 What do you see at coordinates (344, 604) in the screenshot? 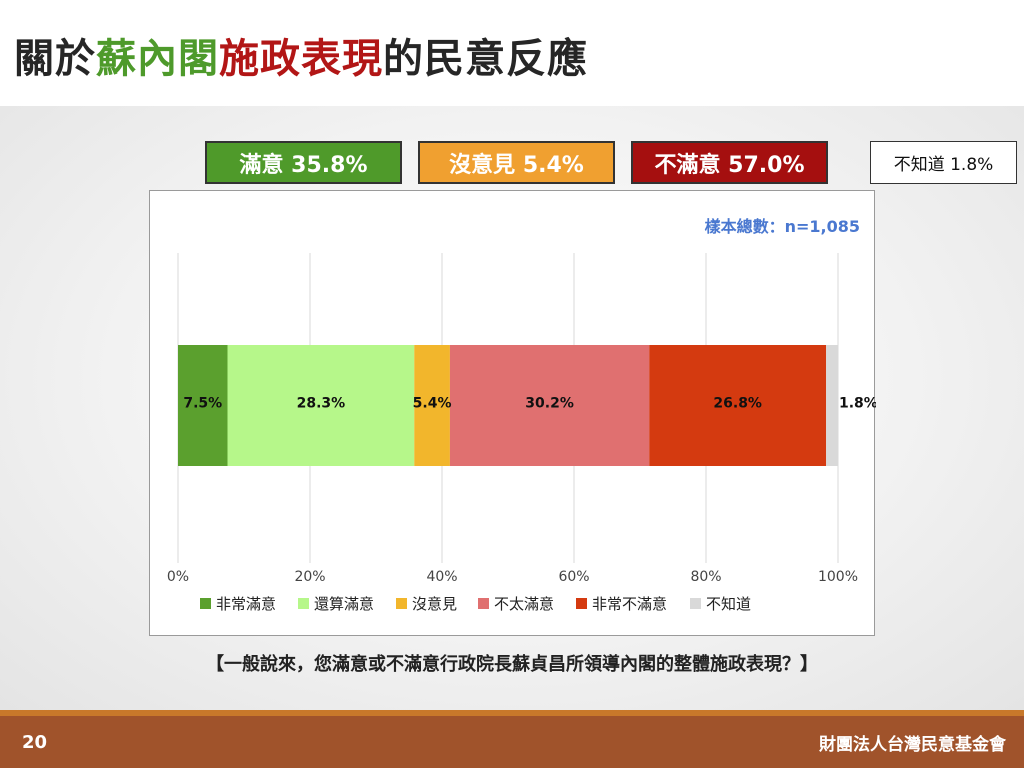
I see `legend-label: 還算滿意` at bounding box center [344, 604].